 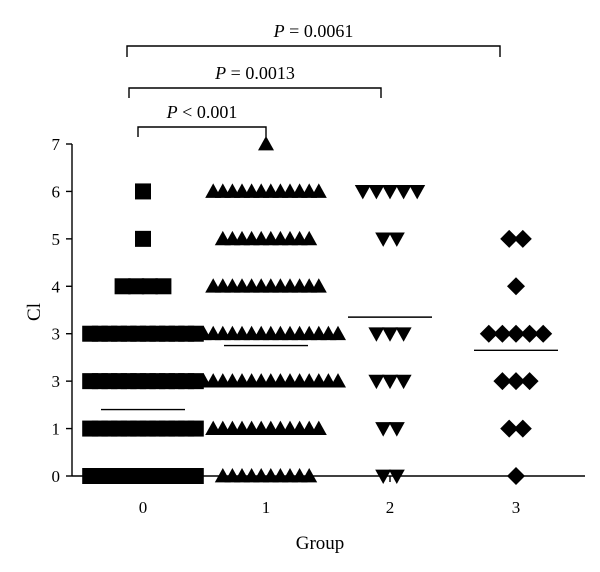 I want to click on mean-lines, so click(x=329, y=363).